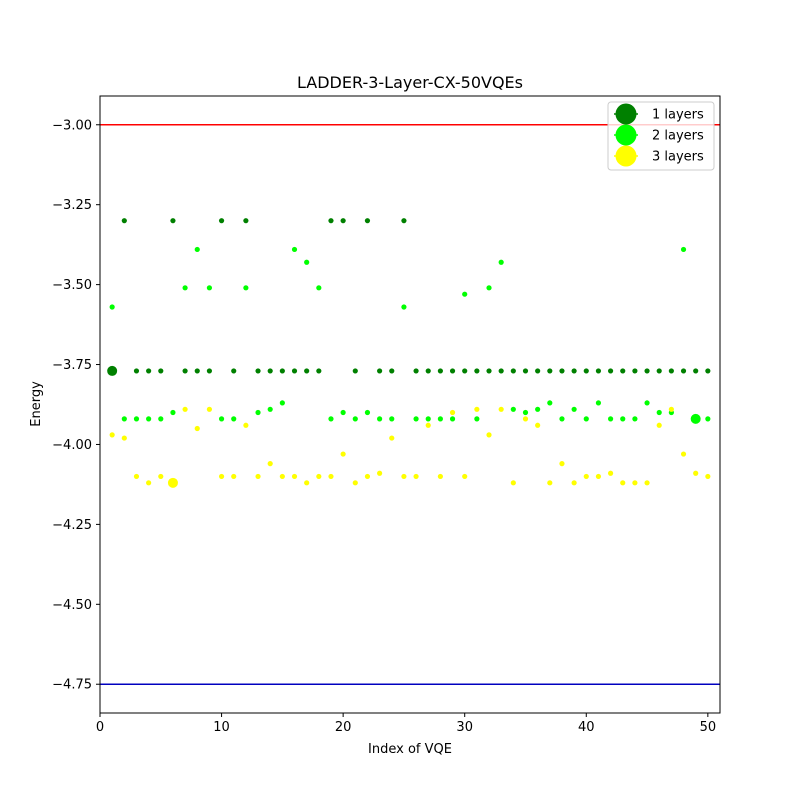 This screenshot has height=800, width=800. What do you see at coordinates (410, 82) in the screenshot?
I see `chart-title: LADDER-3-Layer-CX-50VQEs` at bounding box center [410, 82].